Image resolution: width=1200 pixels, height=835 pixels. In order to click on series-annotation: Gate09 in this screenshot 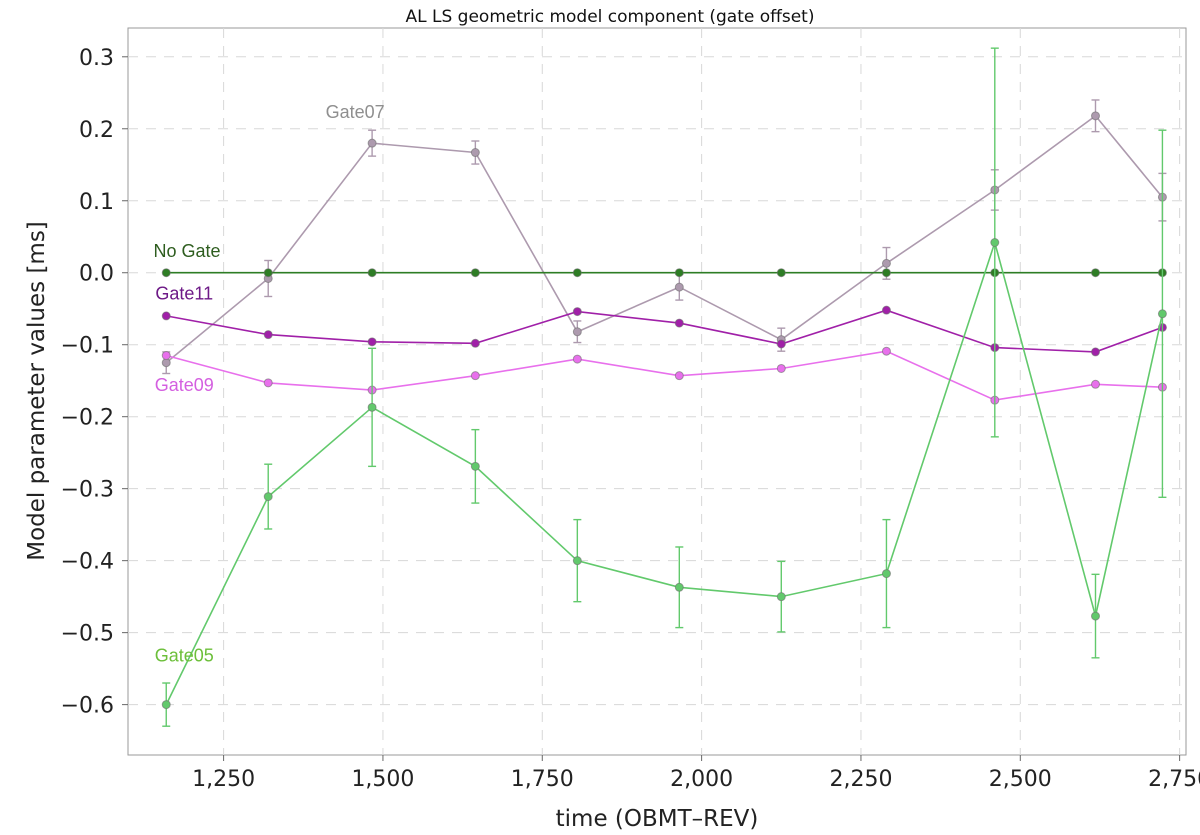, I will do `click(184, 385)`.